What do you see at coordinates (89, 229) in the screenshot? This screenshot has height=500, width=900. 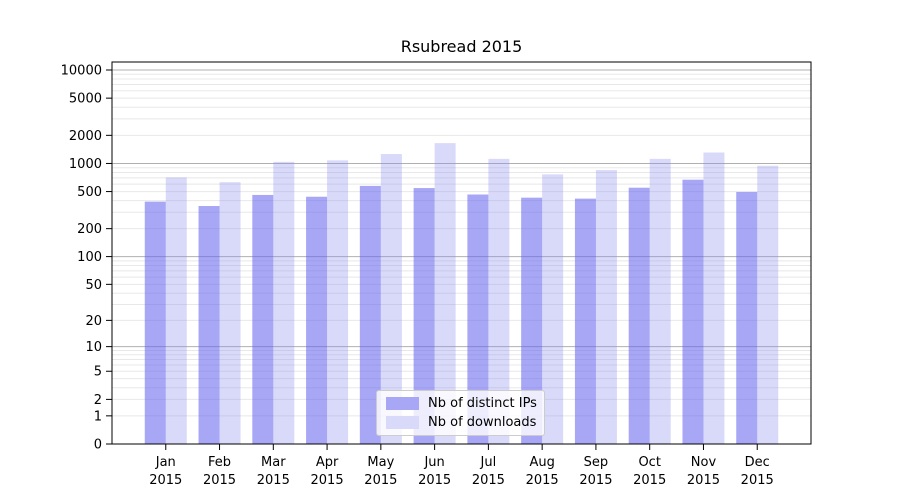 I see `y-tick-label: 200` at bounding box center [89, 229].